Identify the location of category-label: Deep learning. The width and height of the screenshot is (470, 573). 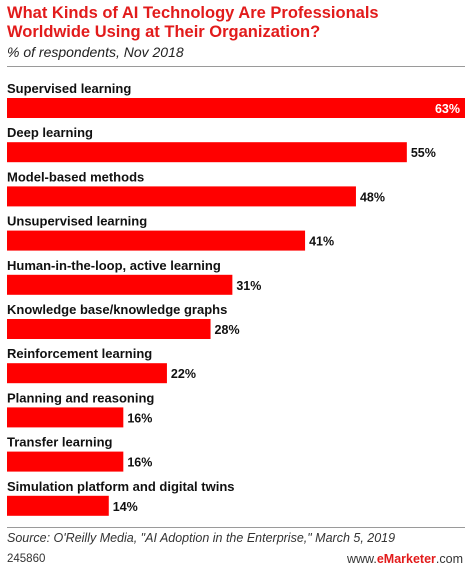
(50, 132).